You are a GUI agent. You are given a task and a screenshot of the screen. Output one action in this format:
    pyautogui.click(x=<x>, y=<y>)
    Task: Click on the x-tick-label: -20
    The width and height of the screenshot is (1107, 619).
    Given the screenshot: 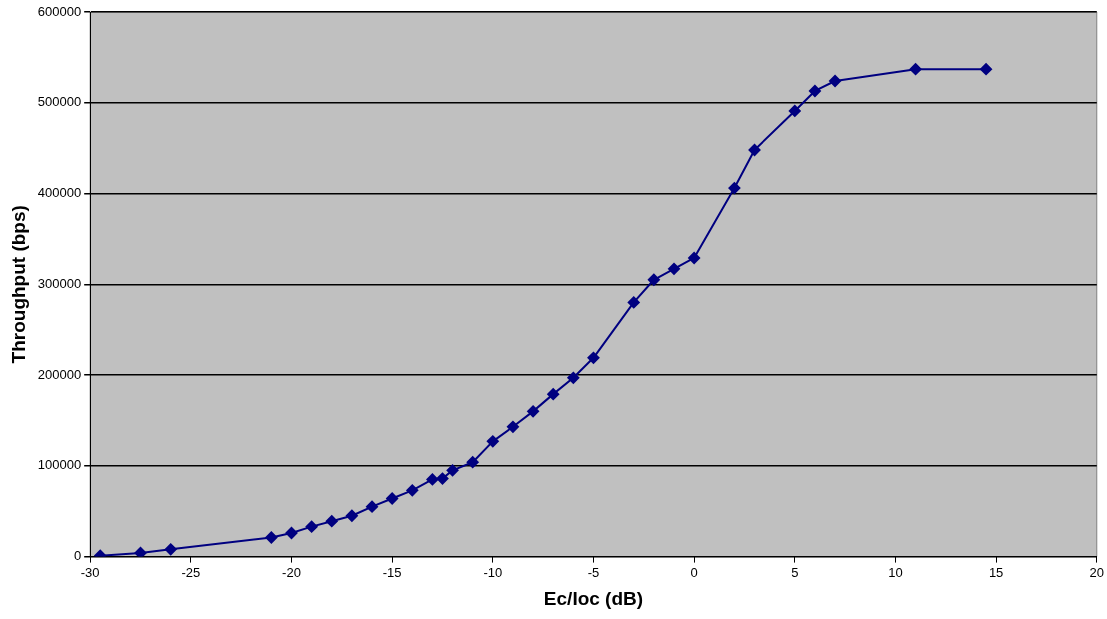 What is the action you would take?
    pyautogui.click(x=291, y=572)
    